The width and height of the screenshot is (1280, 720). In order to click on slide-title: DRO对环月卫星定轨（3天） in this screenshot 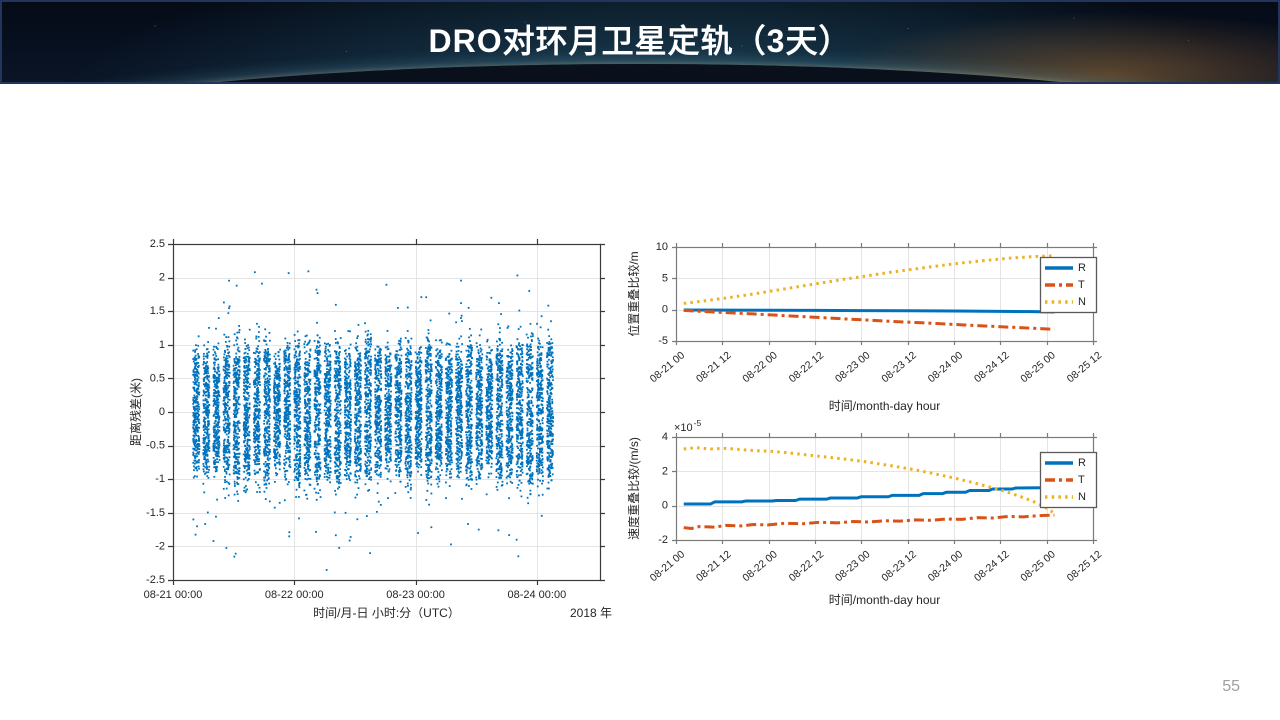, I will do `click(640, 41)`.